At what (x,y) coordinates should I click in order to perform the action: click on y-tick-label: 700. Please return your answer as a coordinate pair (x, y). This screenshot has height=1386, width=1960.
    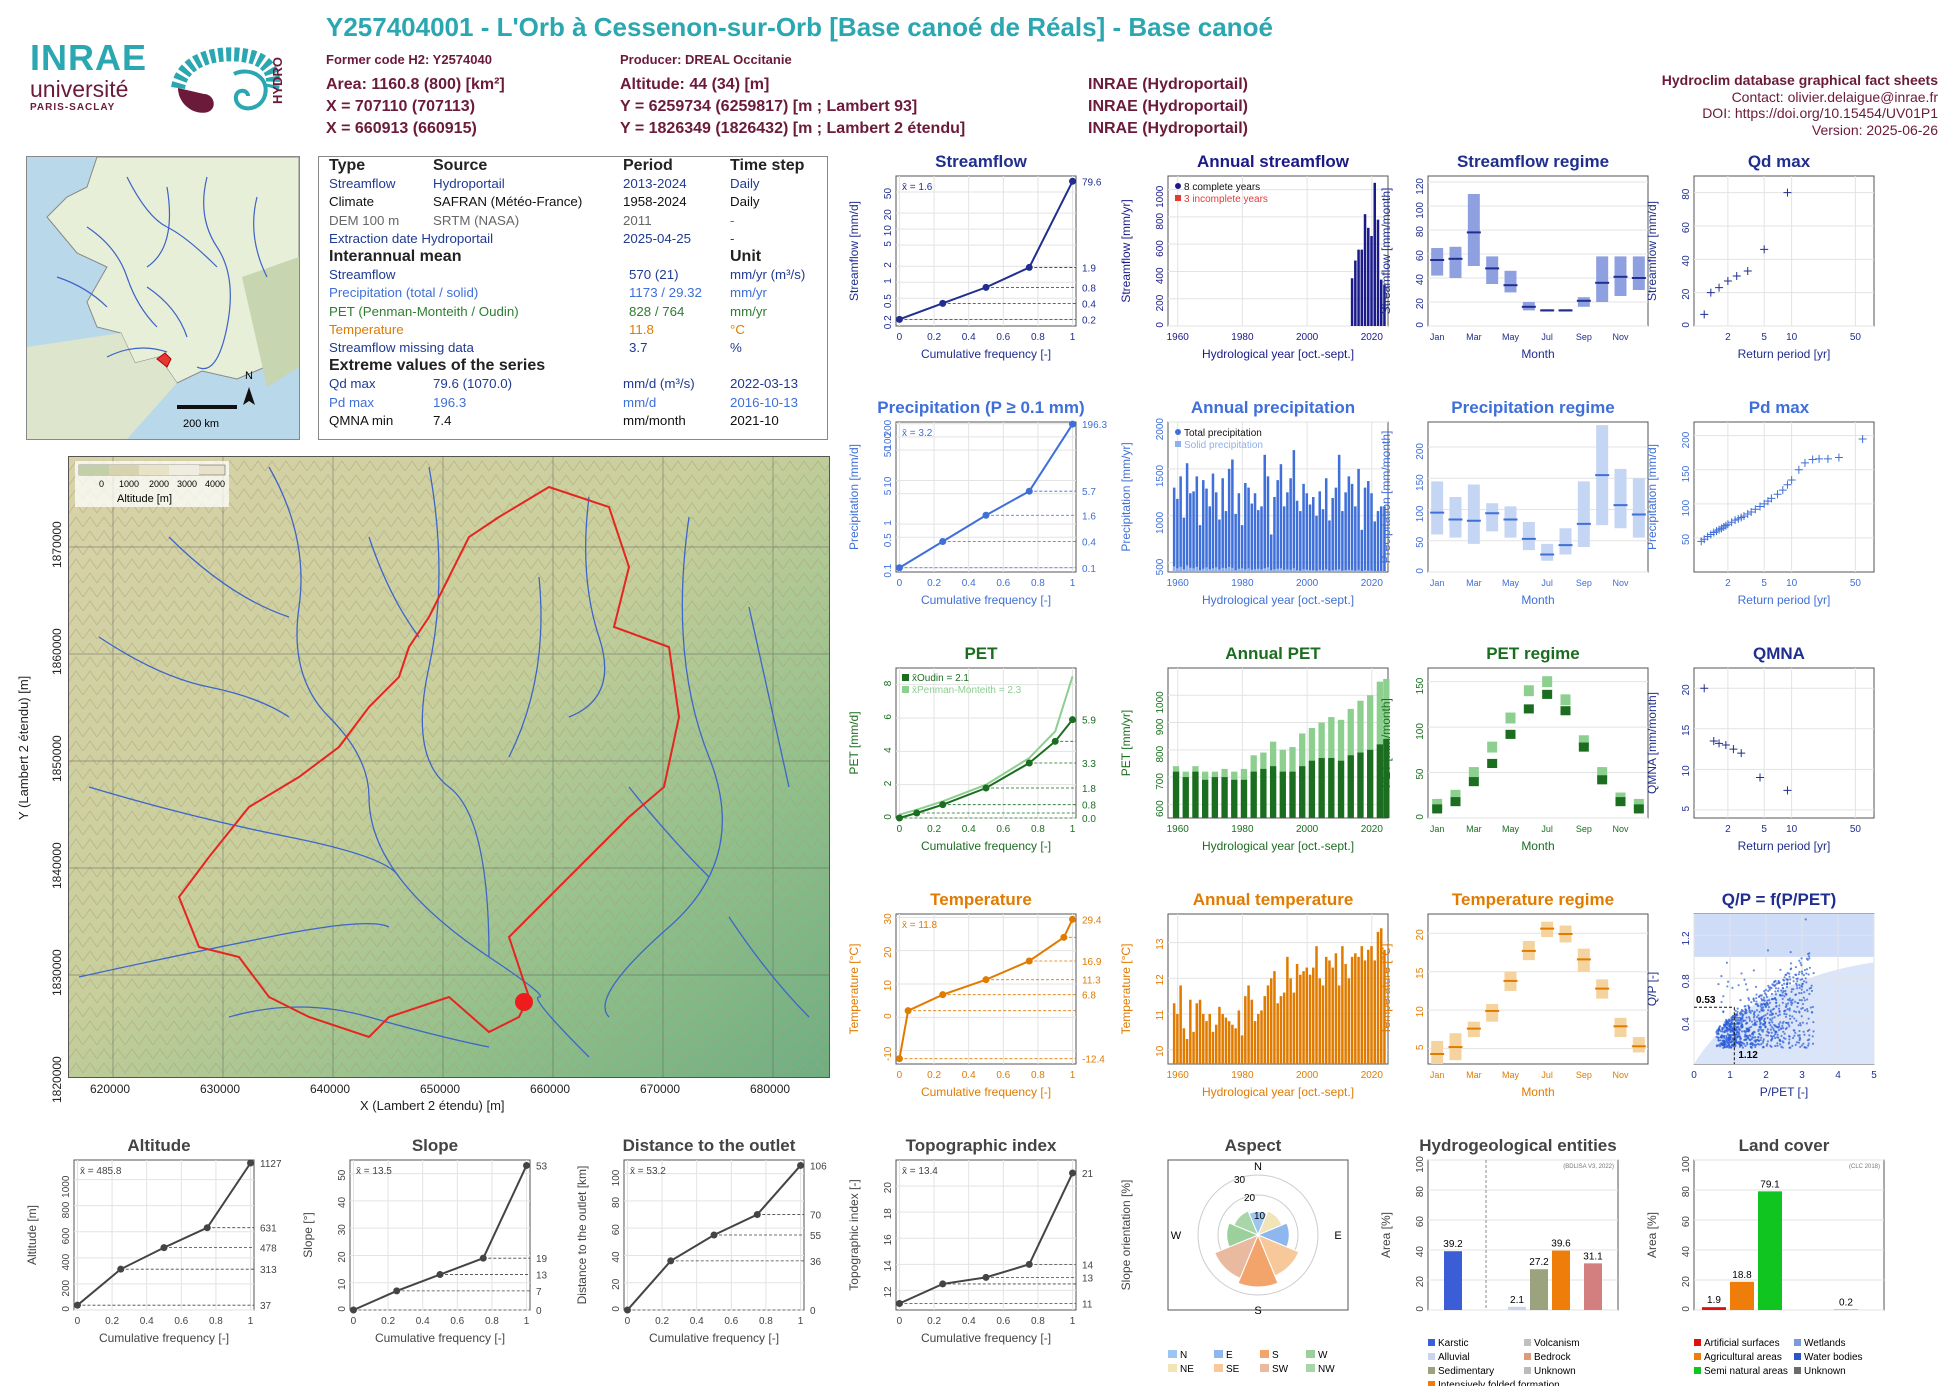
    Looking at the image, I should click on (1160, 781).